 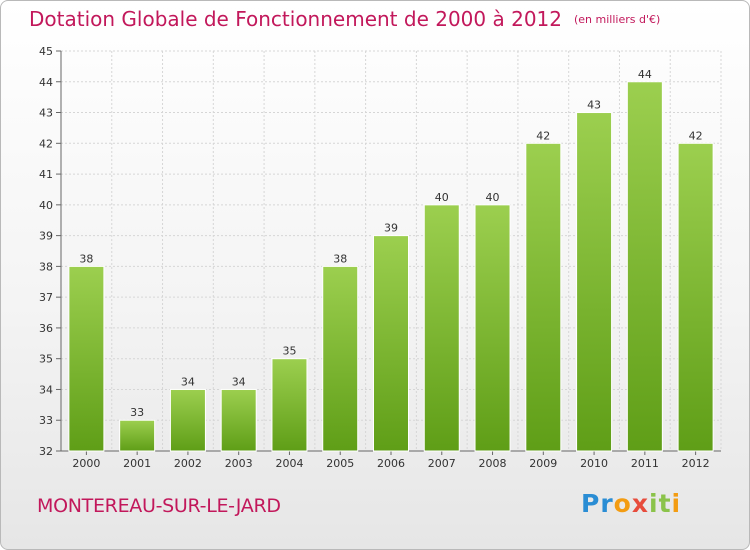 What do you see at coordinates (239, 381) in the screenshot?
I see `value-label-2003: 34` at bounding box center [239, 381].